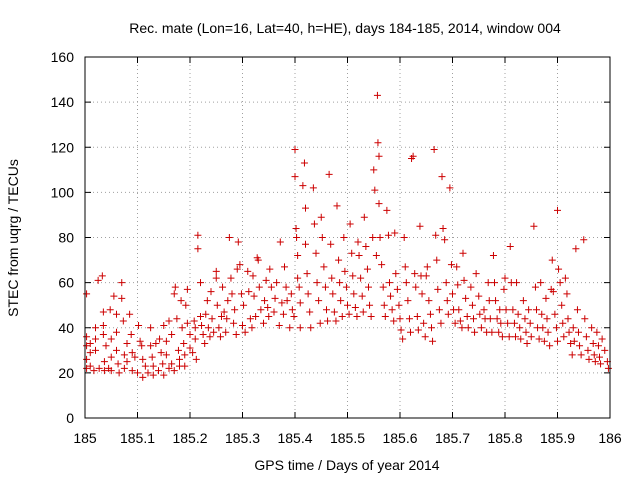 The width and height of the screenshot is (640, 480). I want to click on x-tick-label: 185.4, so click(294, 438).